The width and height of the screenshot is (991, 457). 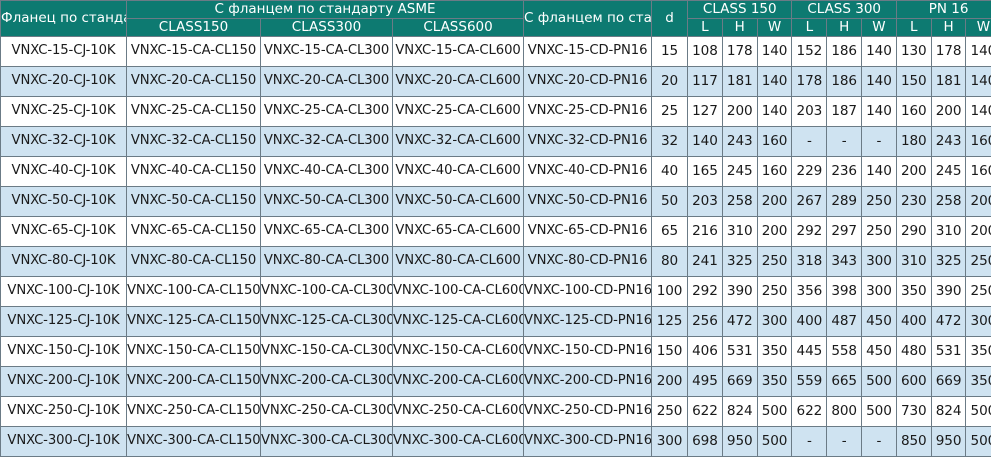 What do you see at coordinates (458, 291) in the screenshot?
I see `row-cell-asme600: VNXC-100-CA-CL600` at bounding box center [458, 291].